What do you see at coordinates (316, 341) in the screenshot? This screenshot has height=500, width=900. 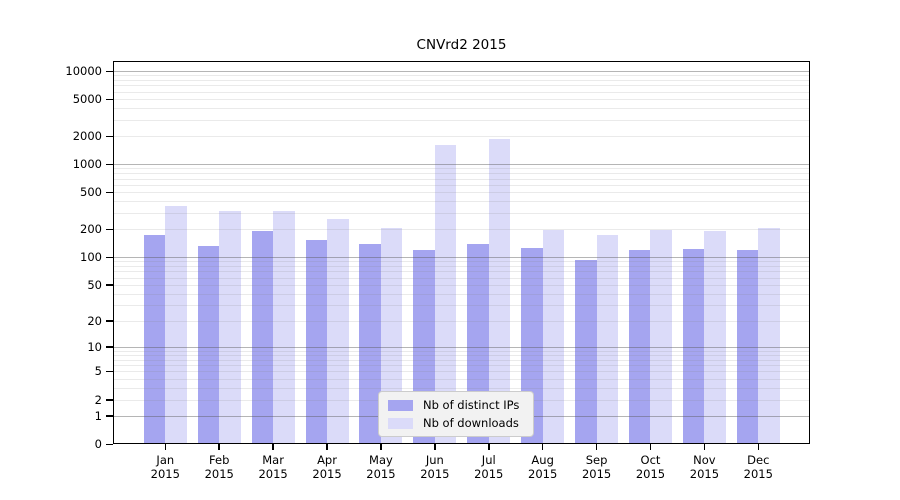 I see `bar-distinct-ips-apr` at bounding box center [316, 341].